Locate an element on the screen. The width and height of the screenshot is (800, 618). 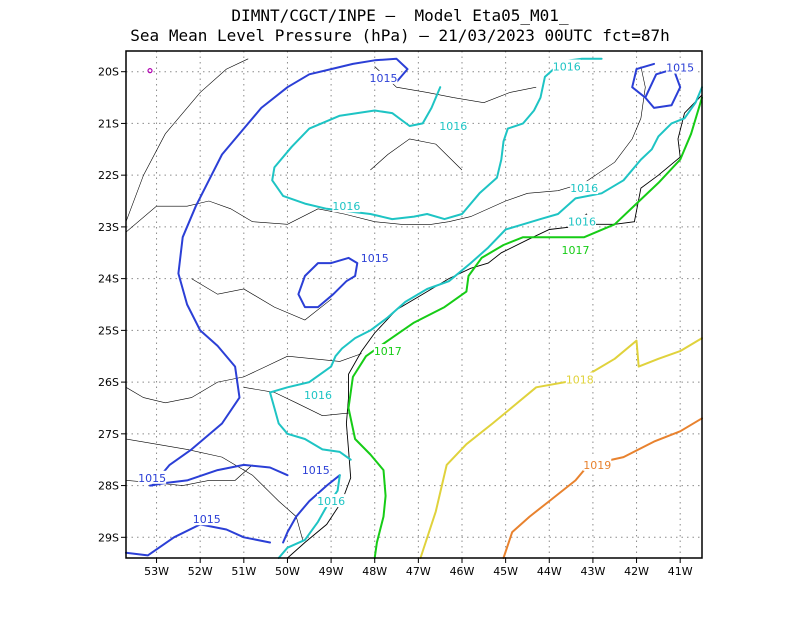
station-marker is located at coordinates (150, 71).